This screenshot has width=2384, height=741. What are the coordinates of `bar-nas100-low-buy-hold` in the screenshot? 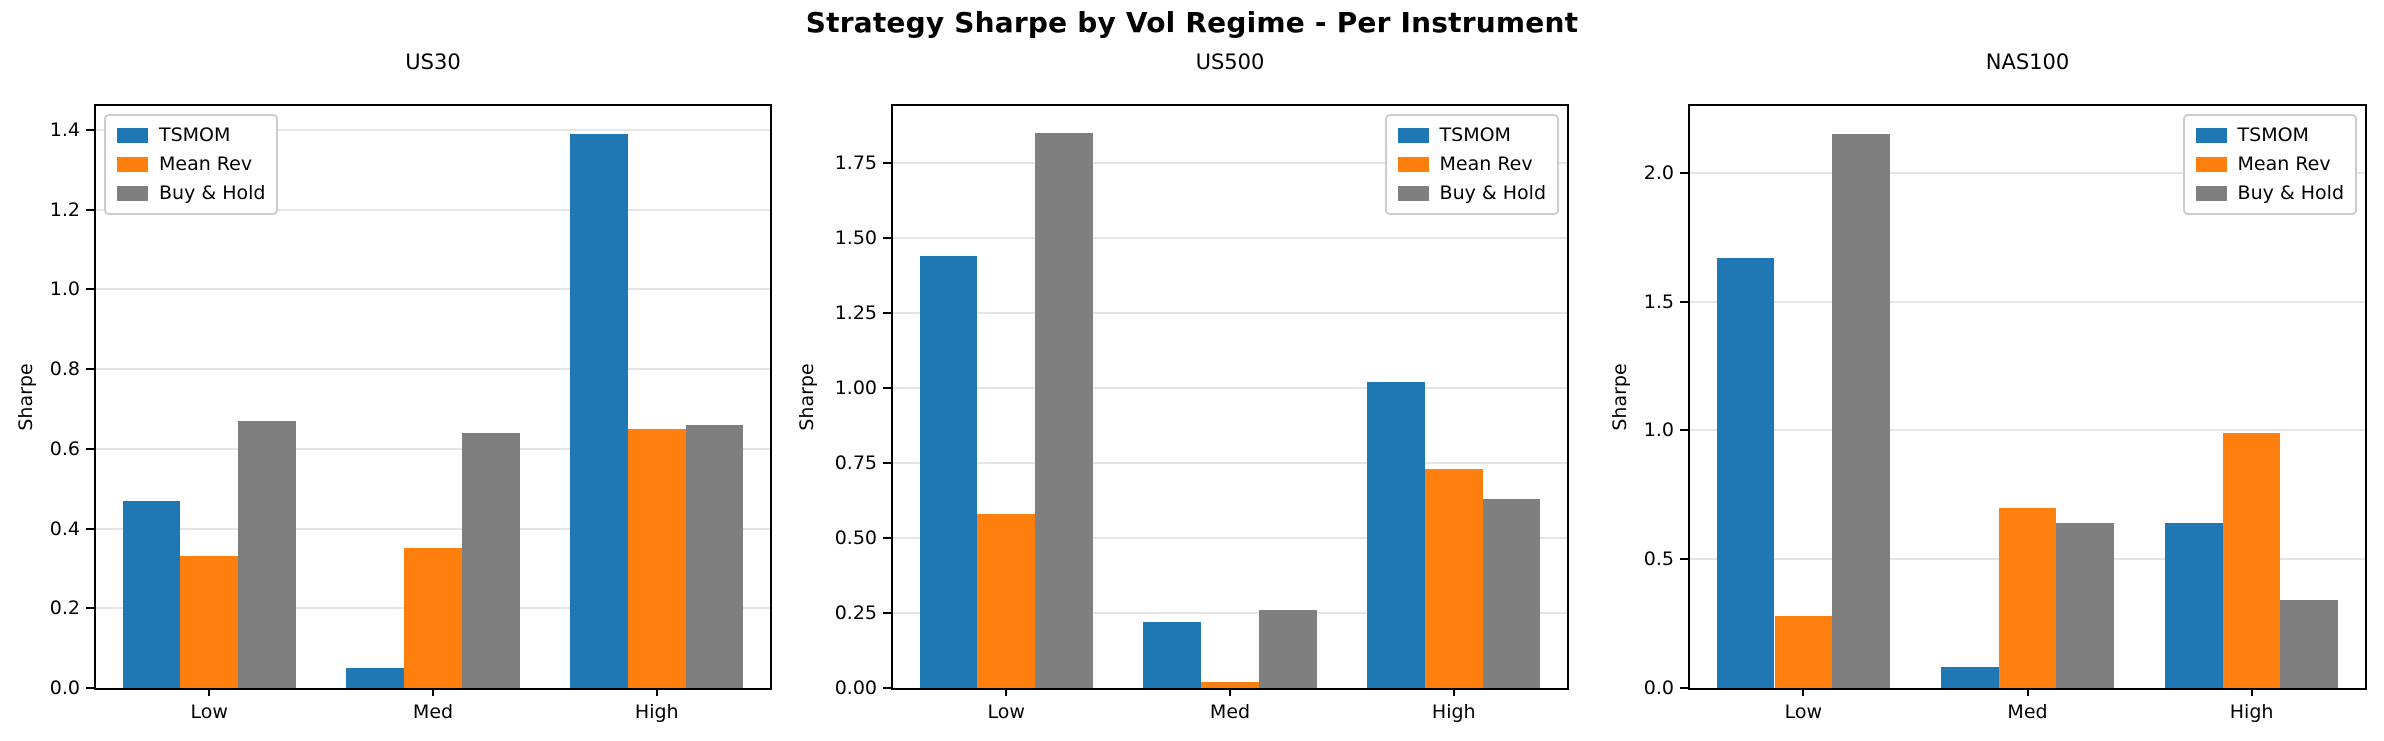 It's located at (1861, 411).